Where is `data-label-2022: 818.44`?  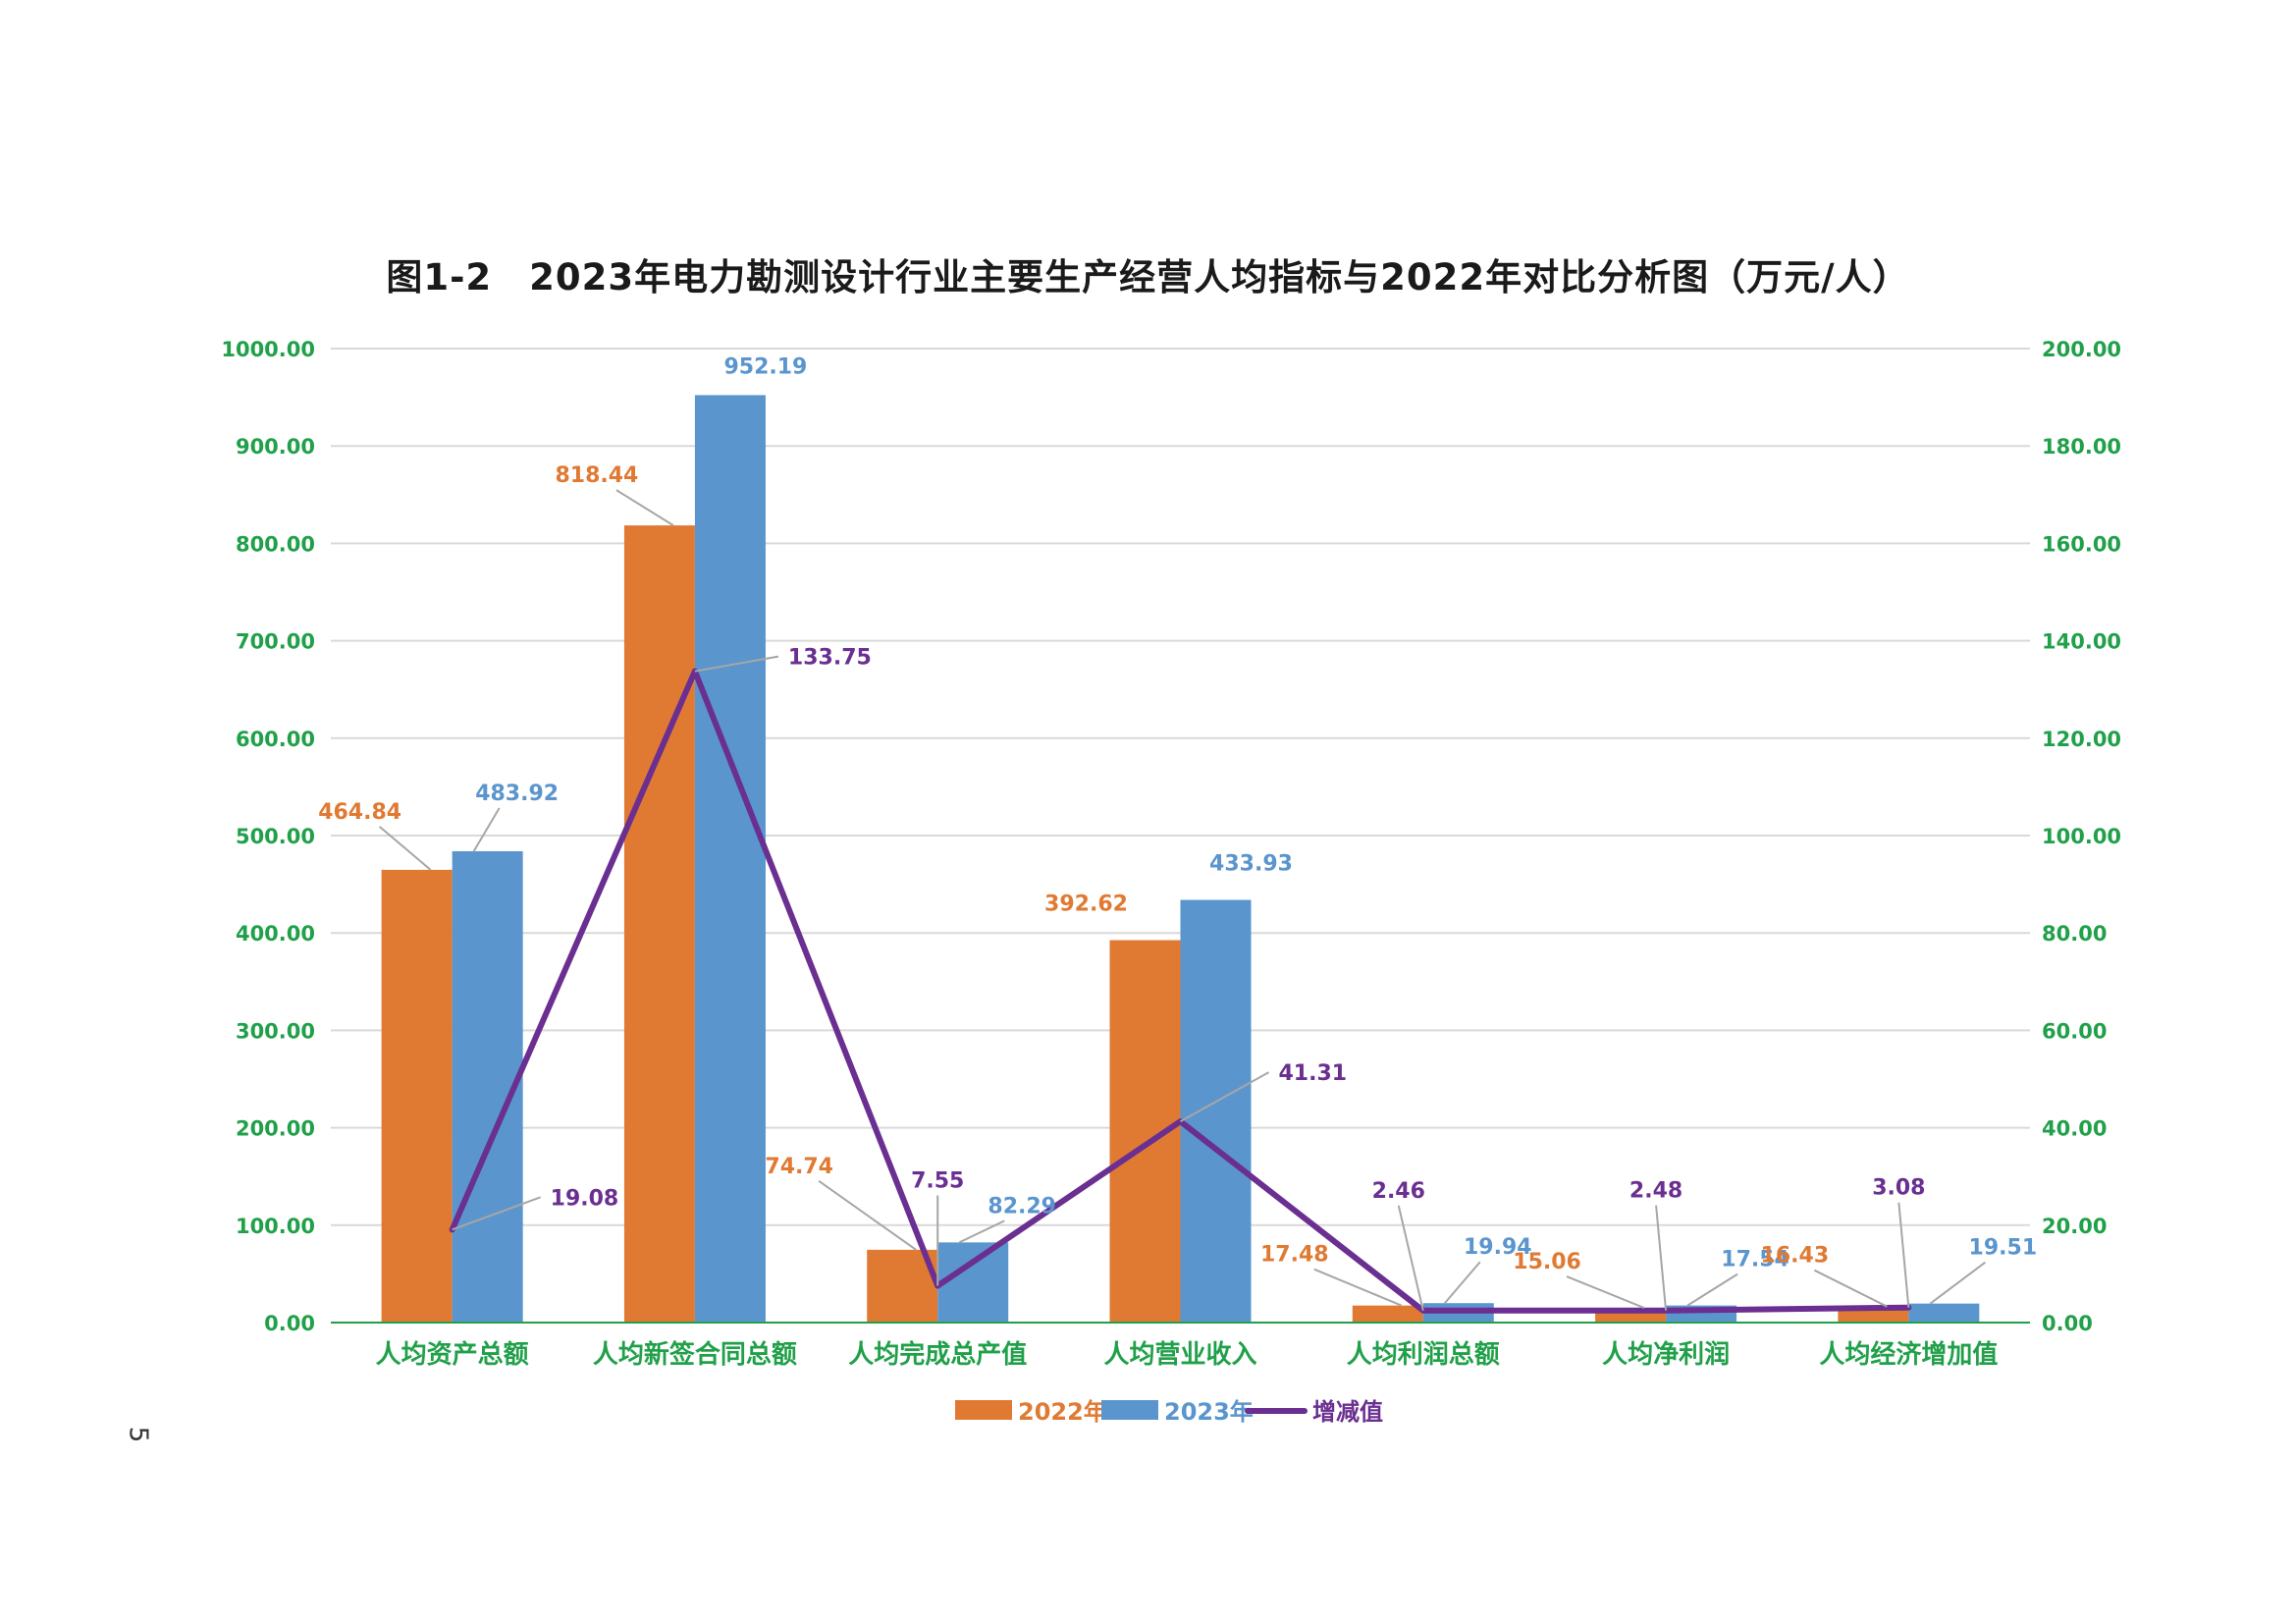
data-label-2022: 818.44 is located at coordinates (597, 475).